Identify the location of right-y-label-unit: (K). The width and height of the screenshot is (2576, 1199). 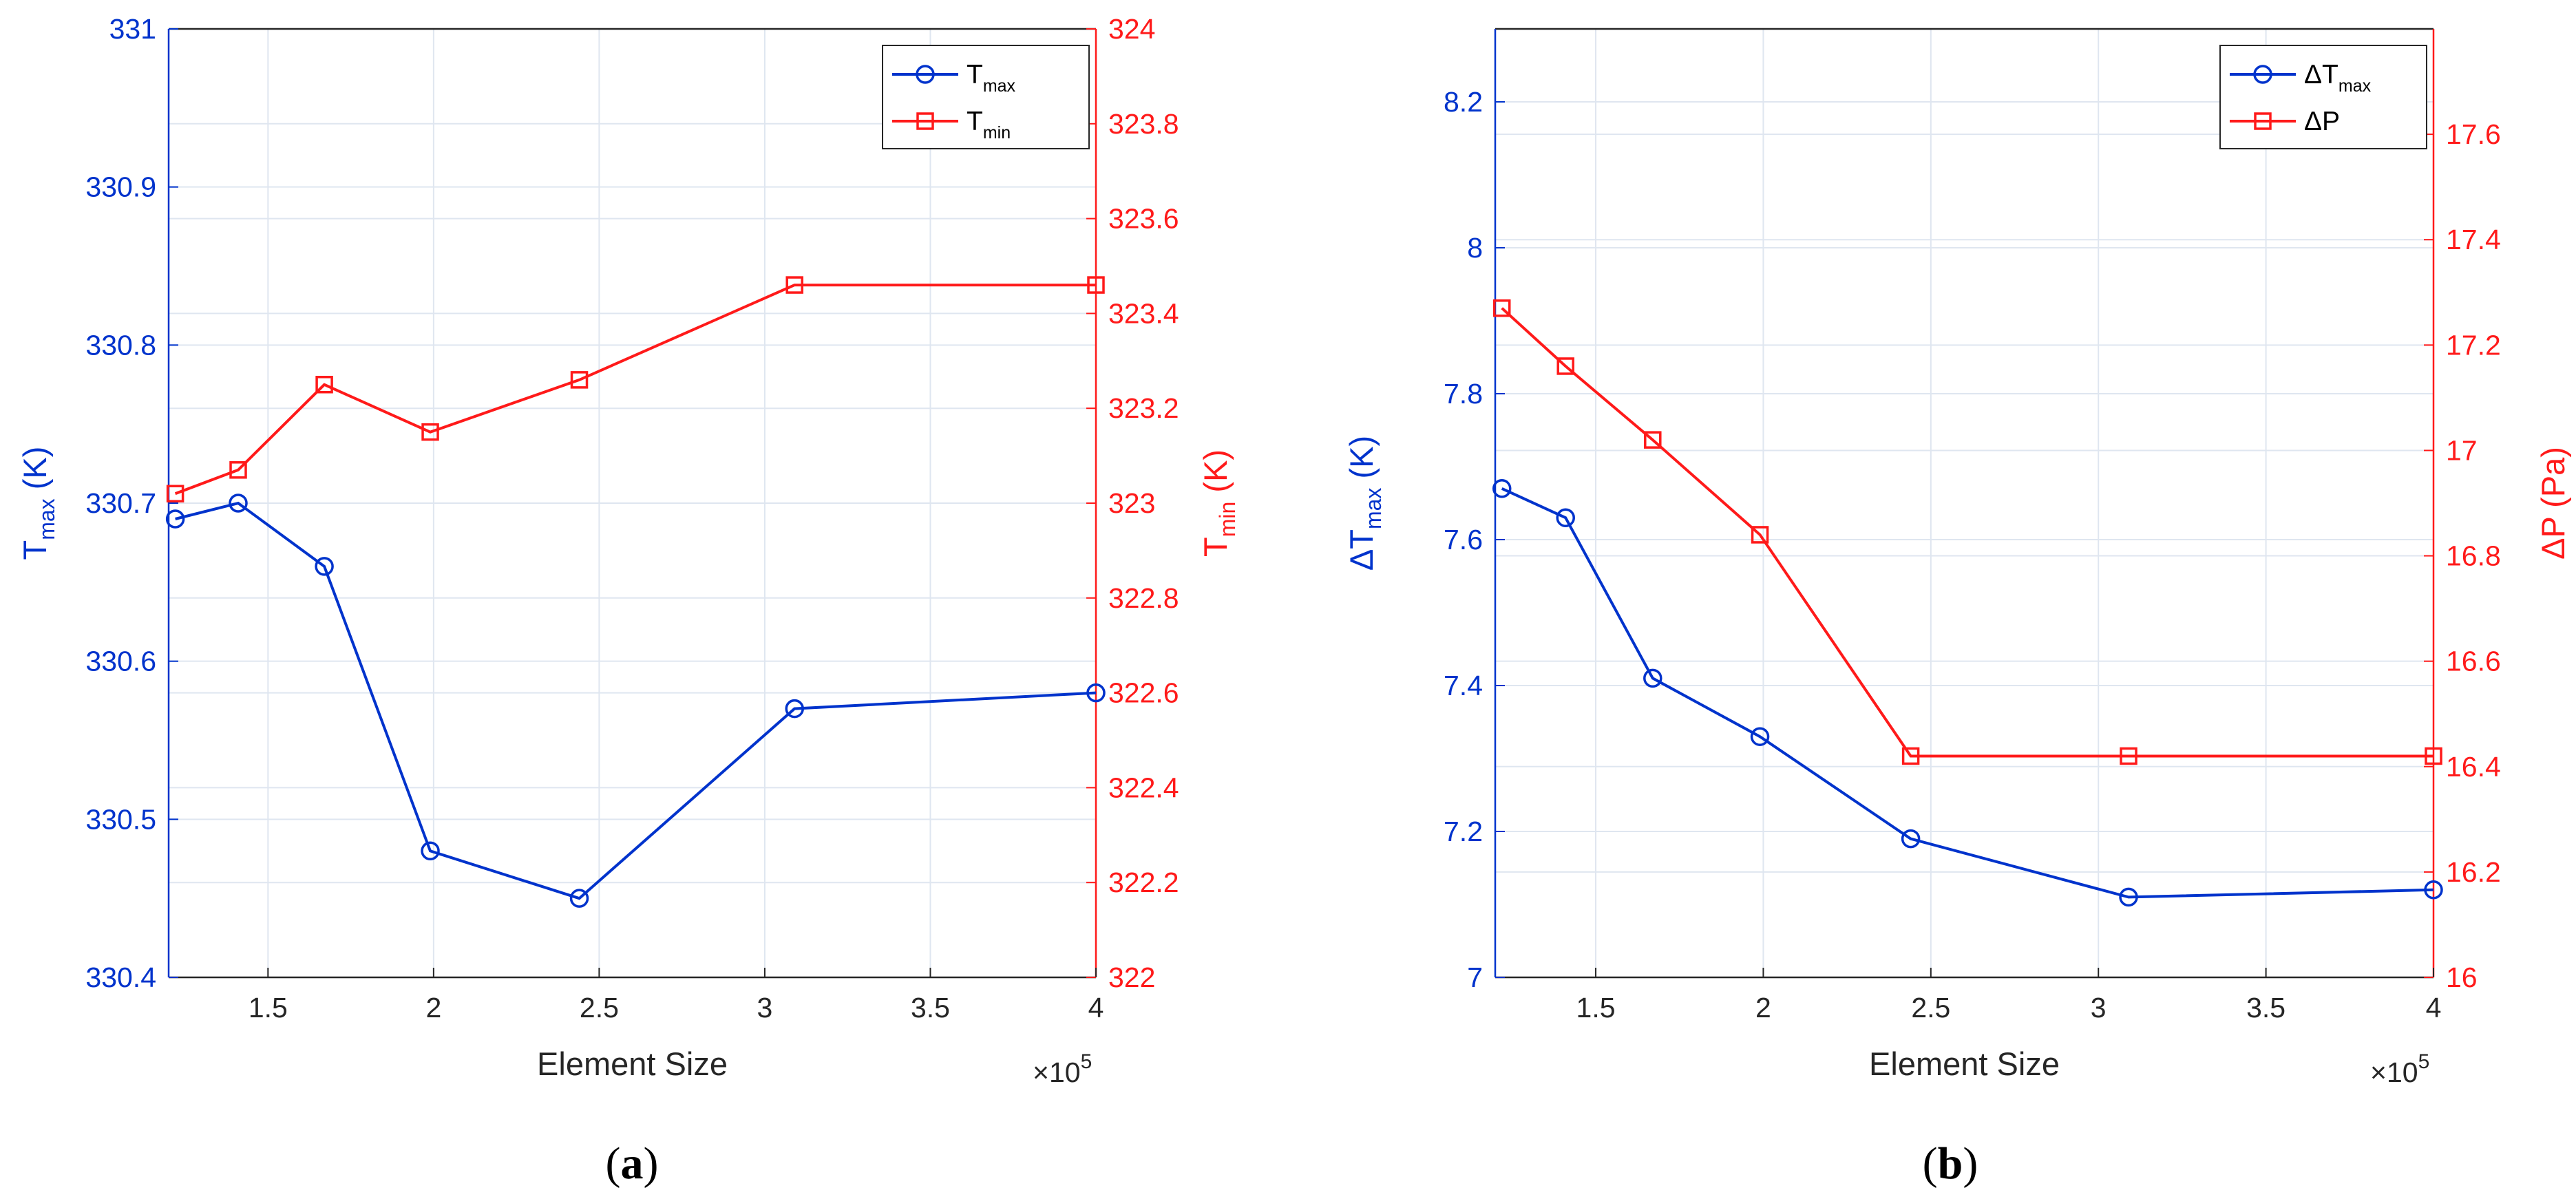
(1215, 475).